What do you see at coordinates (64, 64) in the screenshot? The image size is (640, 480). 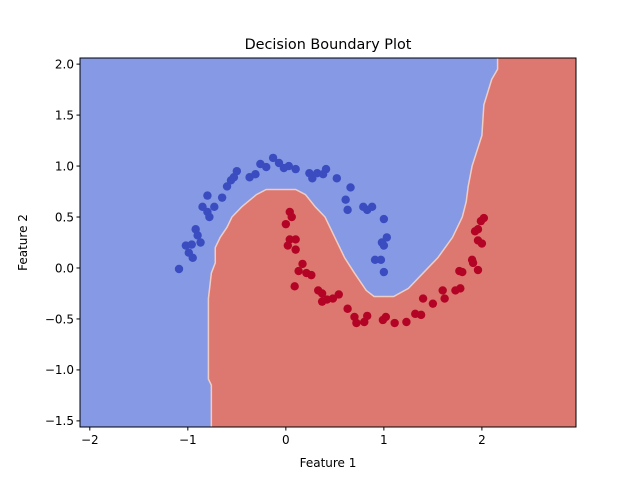 I see `y-tick-label: 2.0` at bounding box center [64, 64].